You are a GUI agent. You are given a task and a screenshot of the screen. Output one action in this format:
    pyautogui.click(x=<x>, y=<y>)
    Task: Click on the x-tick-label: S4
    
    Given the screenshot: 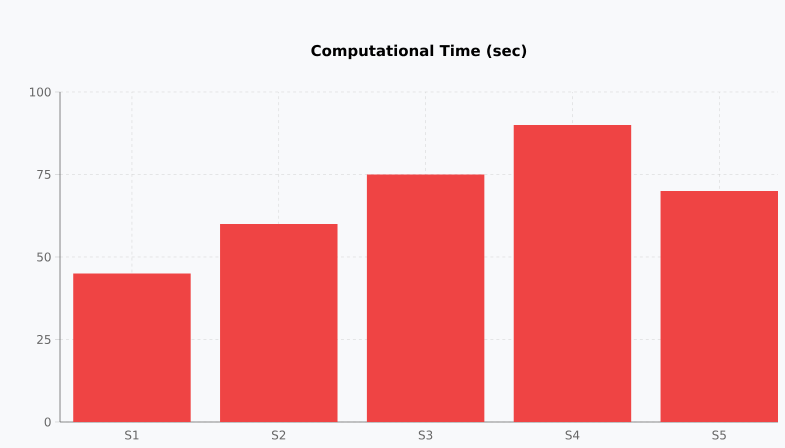 What is the action you would take?
    pyautogui.click(x=573, y=435)
    